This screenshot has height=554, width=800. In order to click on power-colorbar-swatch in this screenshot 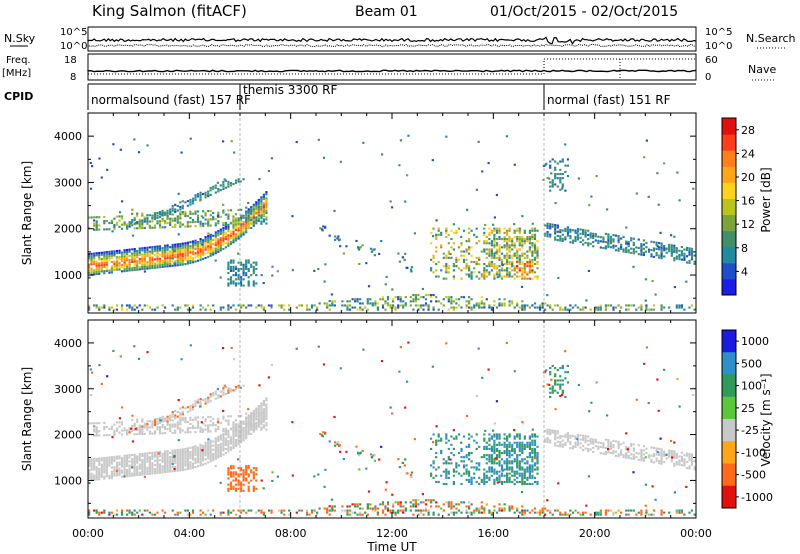, I will do `click(729, 287)`.